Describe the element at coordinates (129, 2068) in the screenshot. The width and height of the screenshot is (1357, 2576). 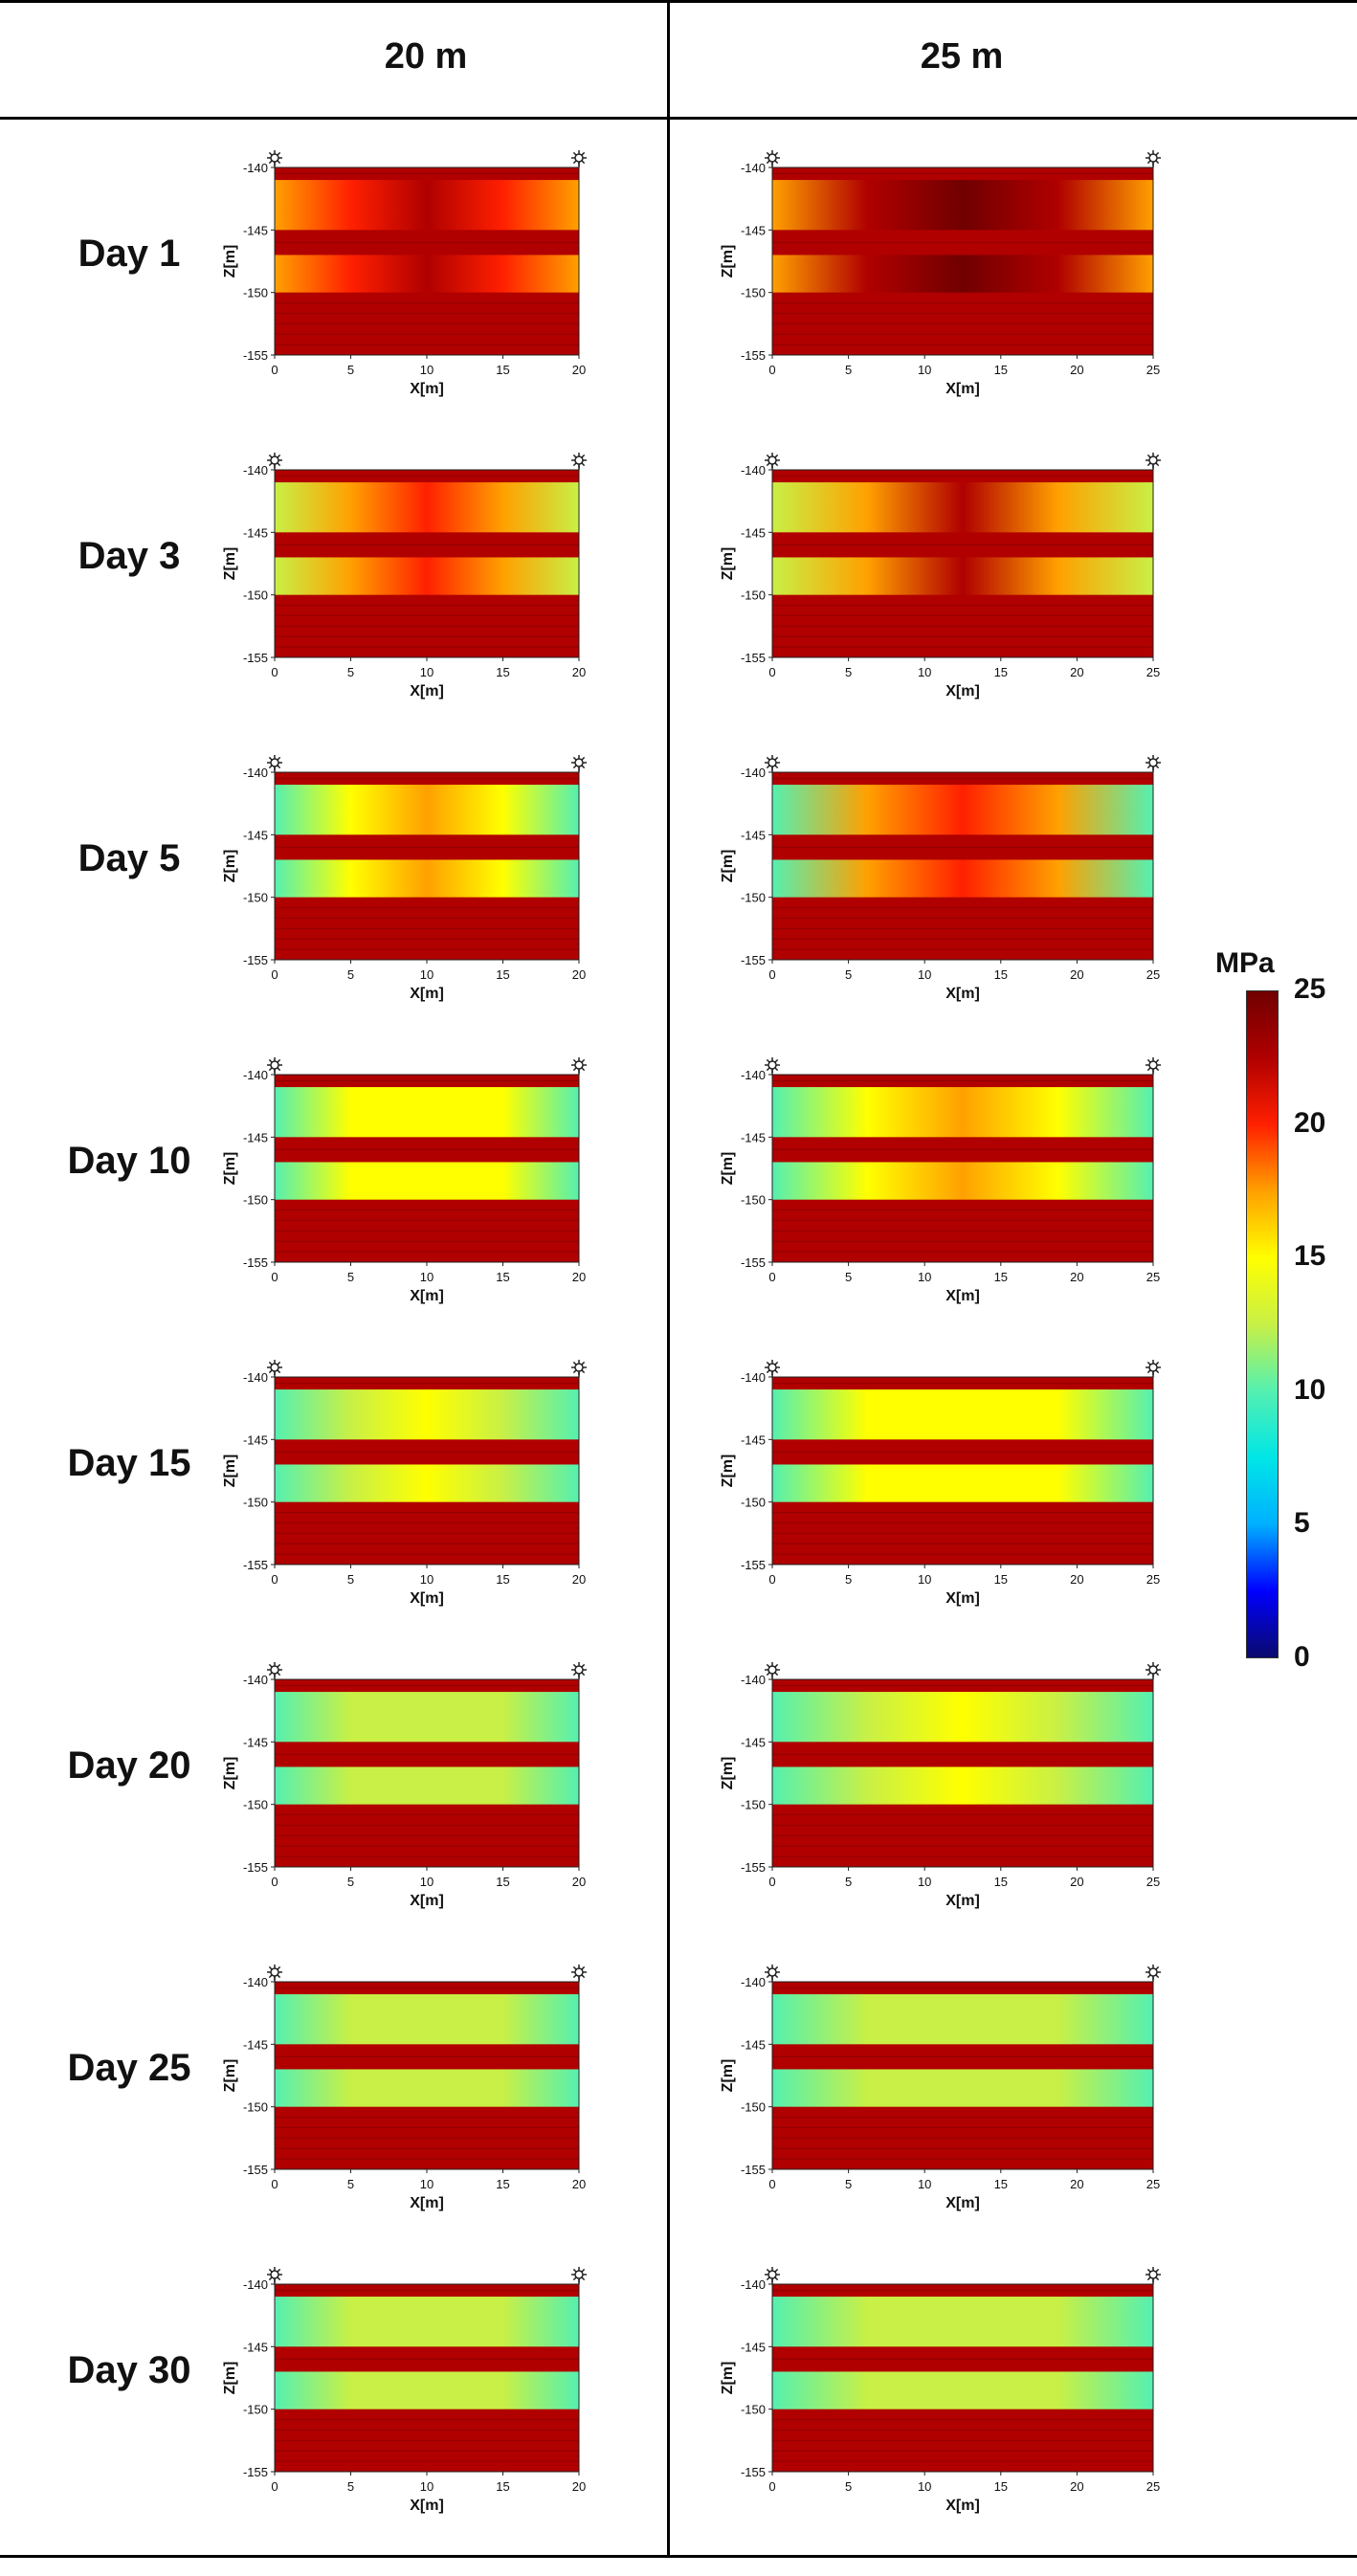
I see `row-label-day: Day 25` at that location.